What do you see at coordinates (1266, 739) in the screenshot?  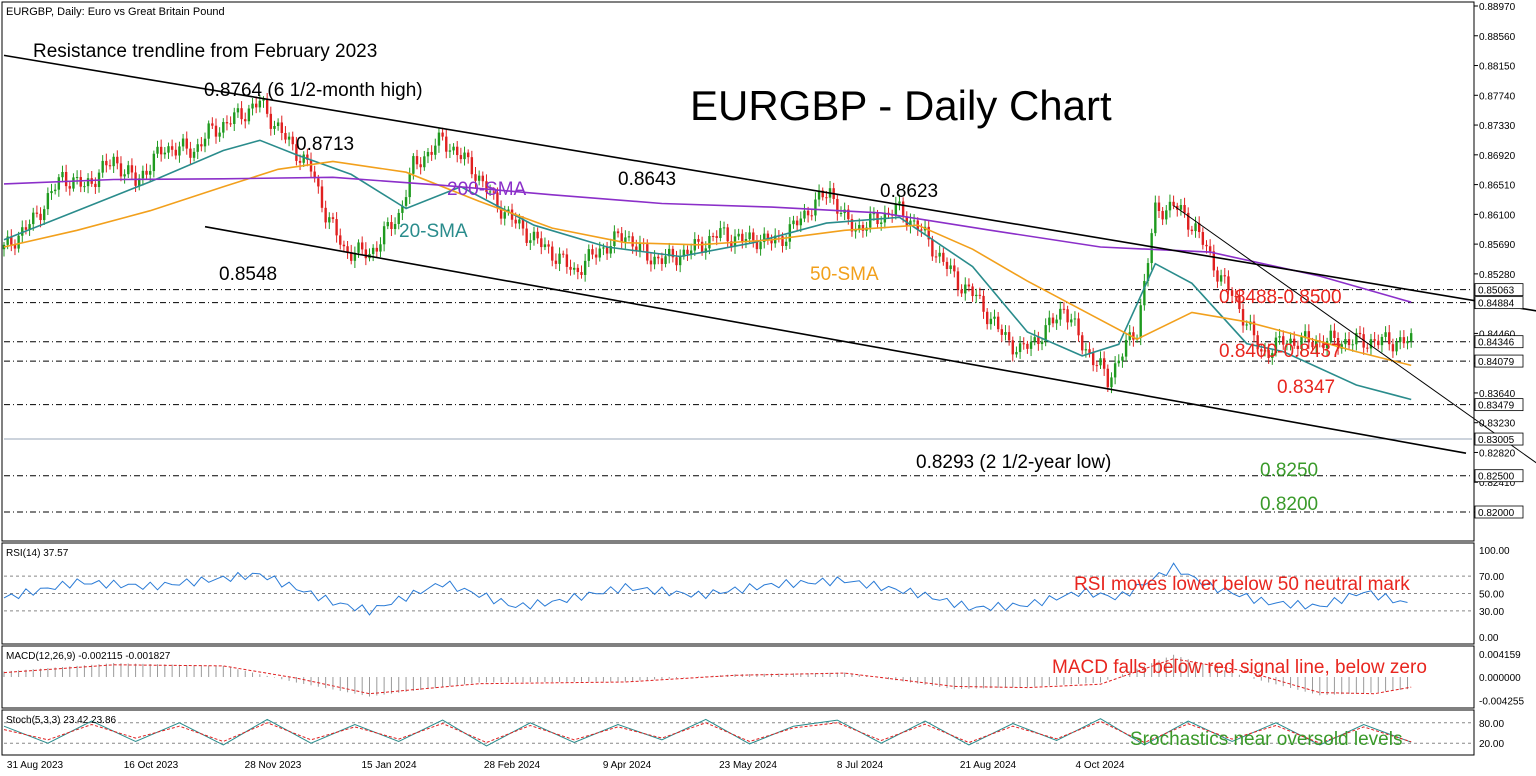 I see `stoch-note: Srochastics near oversold levels` at bounding box center [1266, 739].